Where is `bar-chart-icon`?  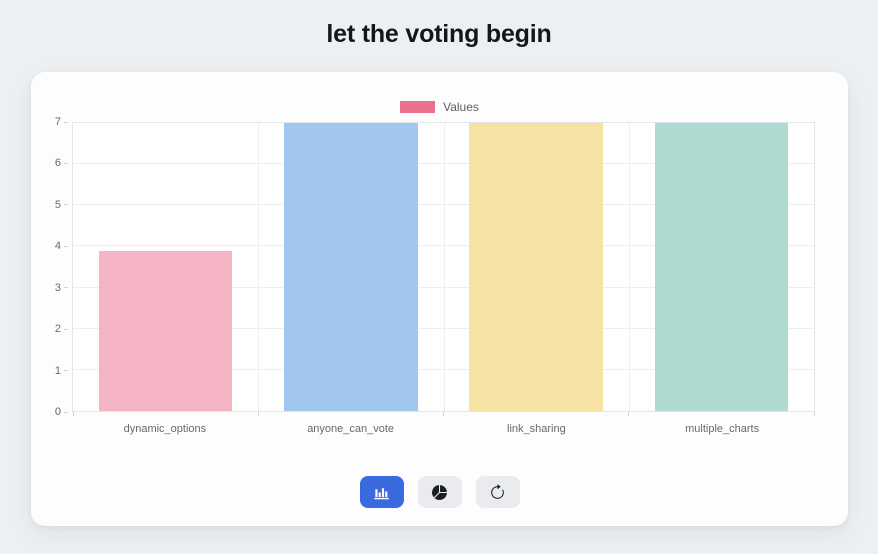 bar-chart-icon is located at coordinates (381, 493).